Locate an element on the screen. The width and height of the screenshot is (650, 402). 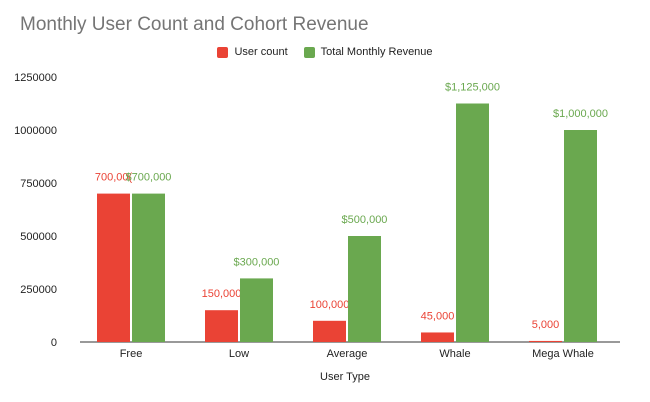
y-tick-label: 0 is located at coordinates (54, 343).